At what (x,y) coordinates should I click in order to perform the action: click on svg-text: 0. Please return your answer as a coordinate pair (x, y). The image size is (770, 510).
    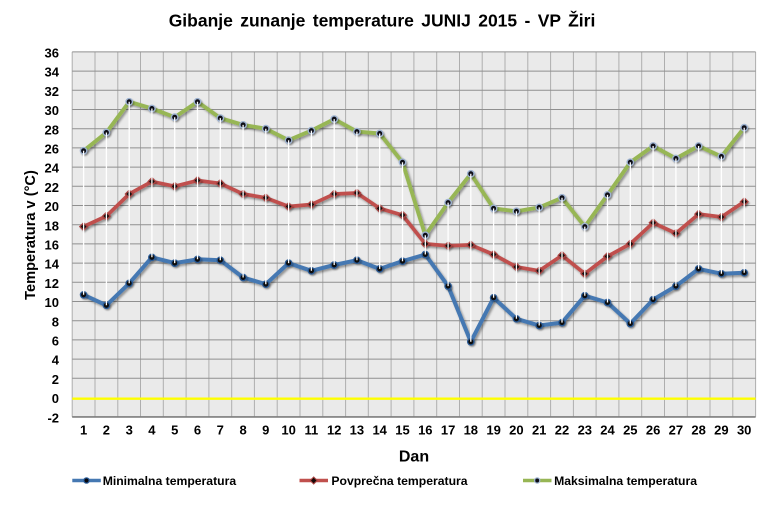
    Looking at the image, I should click on (55, 398).